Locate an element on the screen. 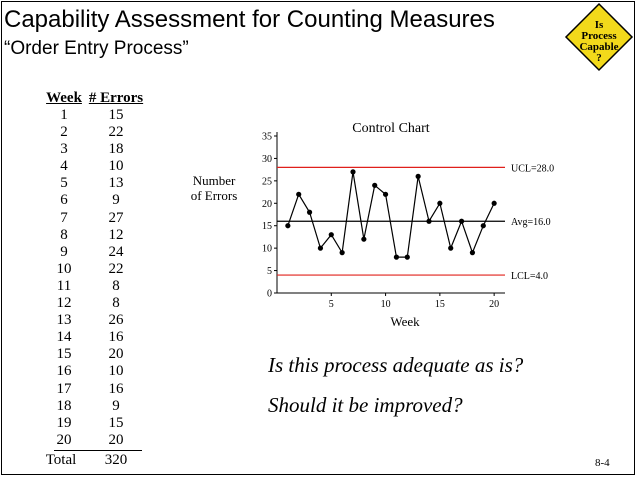 This screenshot has height=478, width=638. table-row: 20 20 is located at coordinates (94, 440).